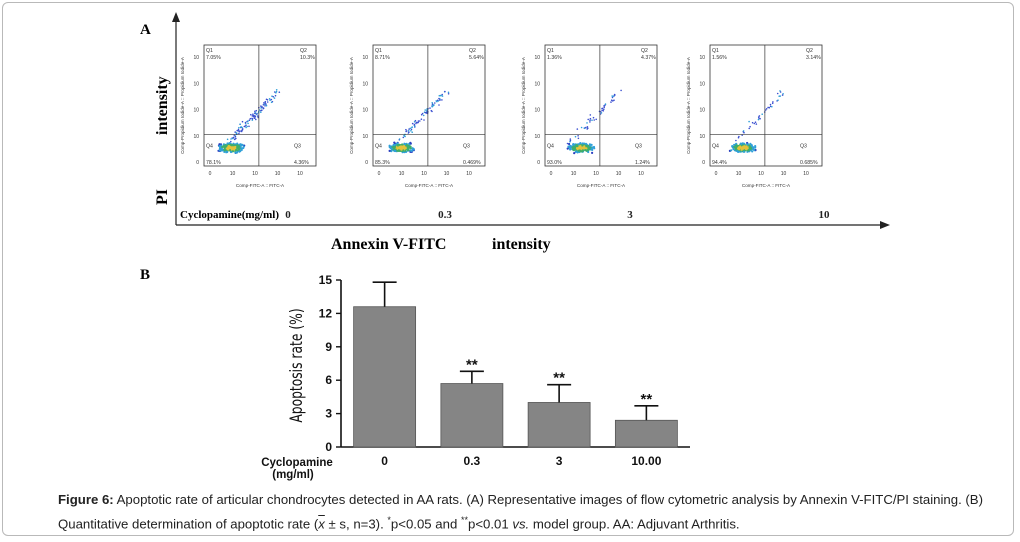  Describe the element at coordinates (328, 380) in the screenshot. I see `y-tick-label: 6` at that location.